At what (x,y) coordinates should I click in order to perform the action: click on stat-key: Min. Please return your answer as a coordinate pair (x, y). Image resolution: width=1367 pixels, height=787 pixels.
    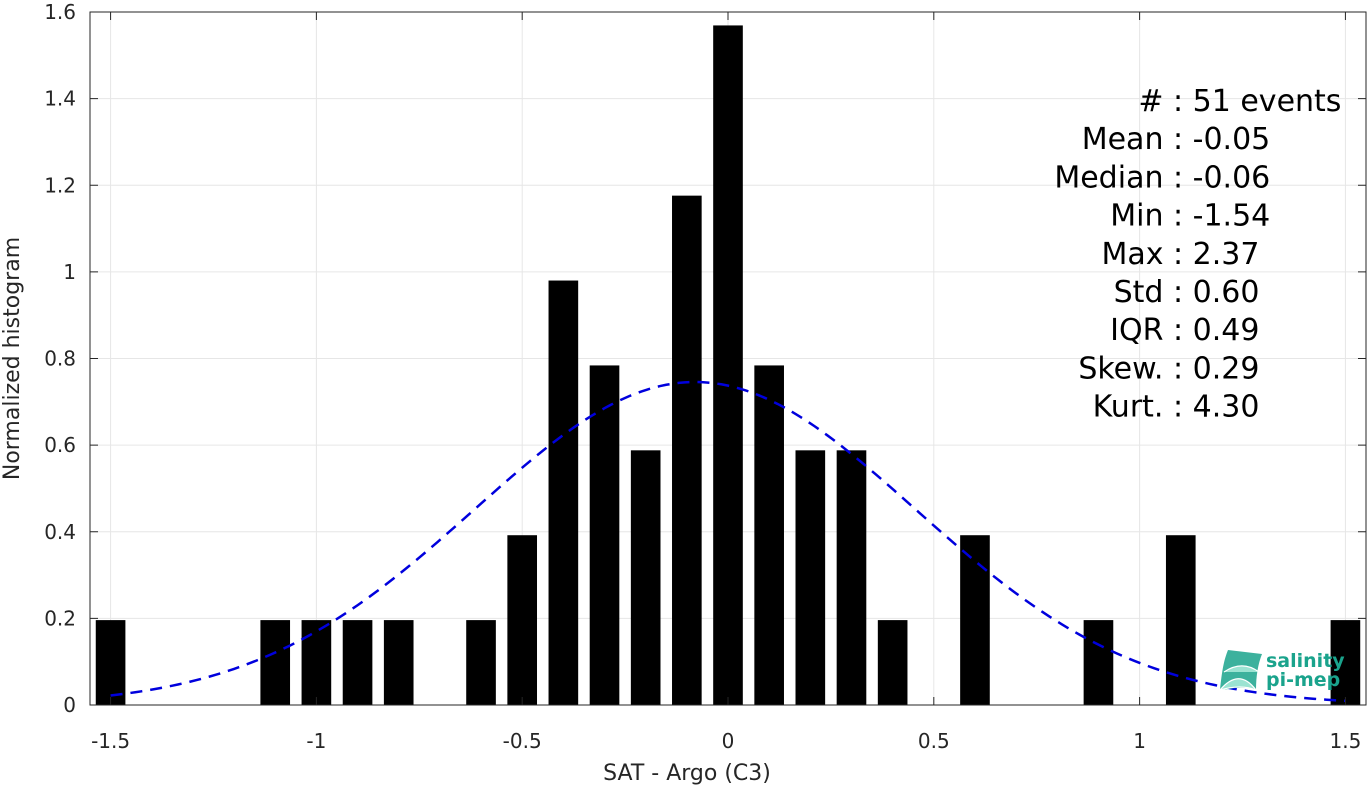
    Looking at the image, I should click on (1141, 216).